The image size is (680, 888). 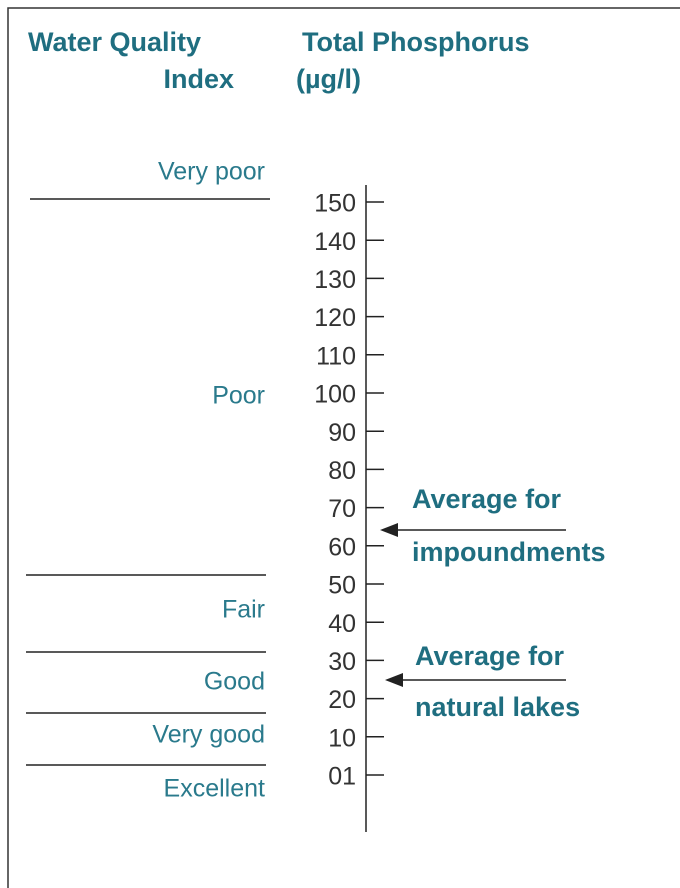 What do you see at coordinates (335, 204) in the screenshot?
I see `tick-label: 150` at bounding box center [335, 204].